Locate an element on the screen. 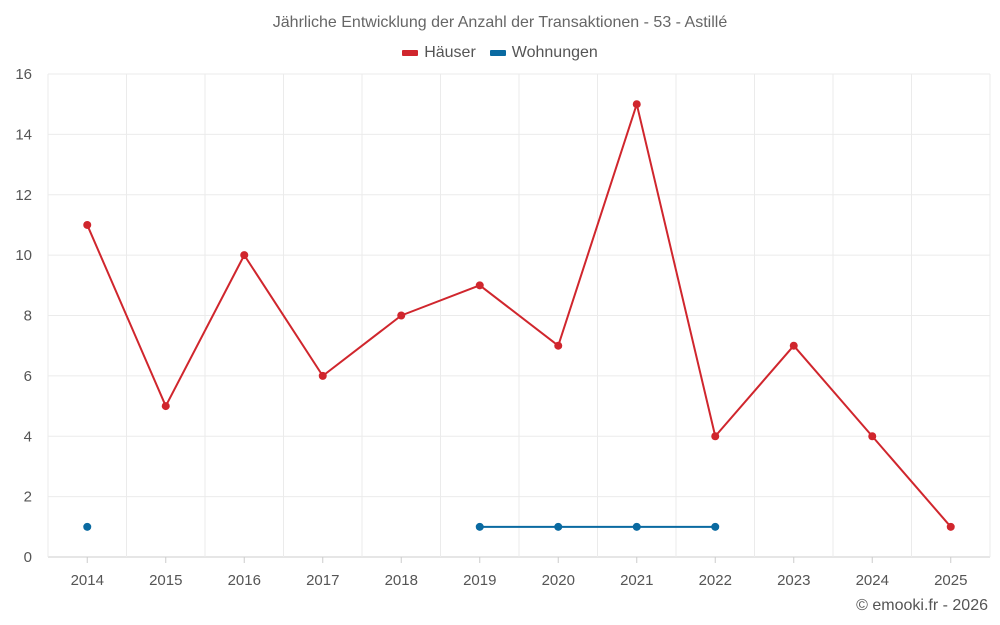 The width and height of the screenshot is (1000, 625). legend-swatch-haeuser is located at coordinates (410, 53).